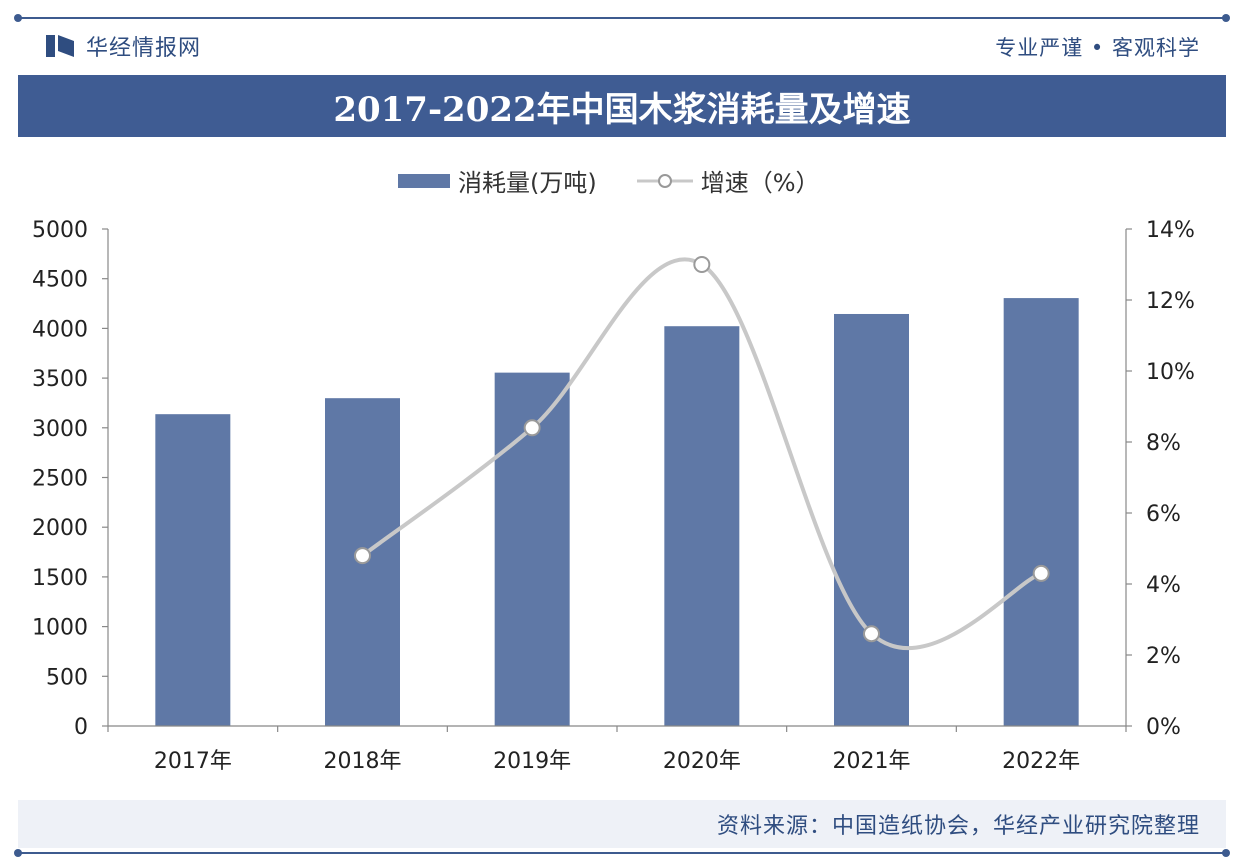 This screenshot has height=868, width=1244. What do you see at coordinates (527, 183) in the screenshot?
I see `legend-bar-label: 消耗量(万吨)` at bounding box center [527, 183].